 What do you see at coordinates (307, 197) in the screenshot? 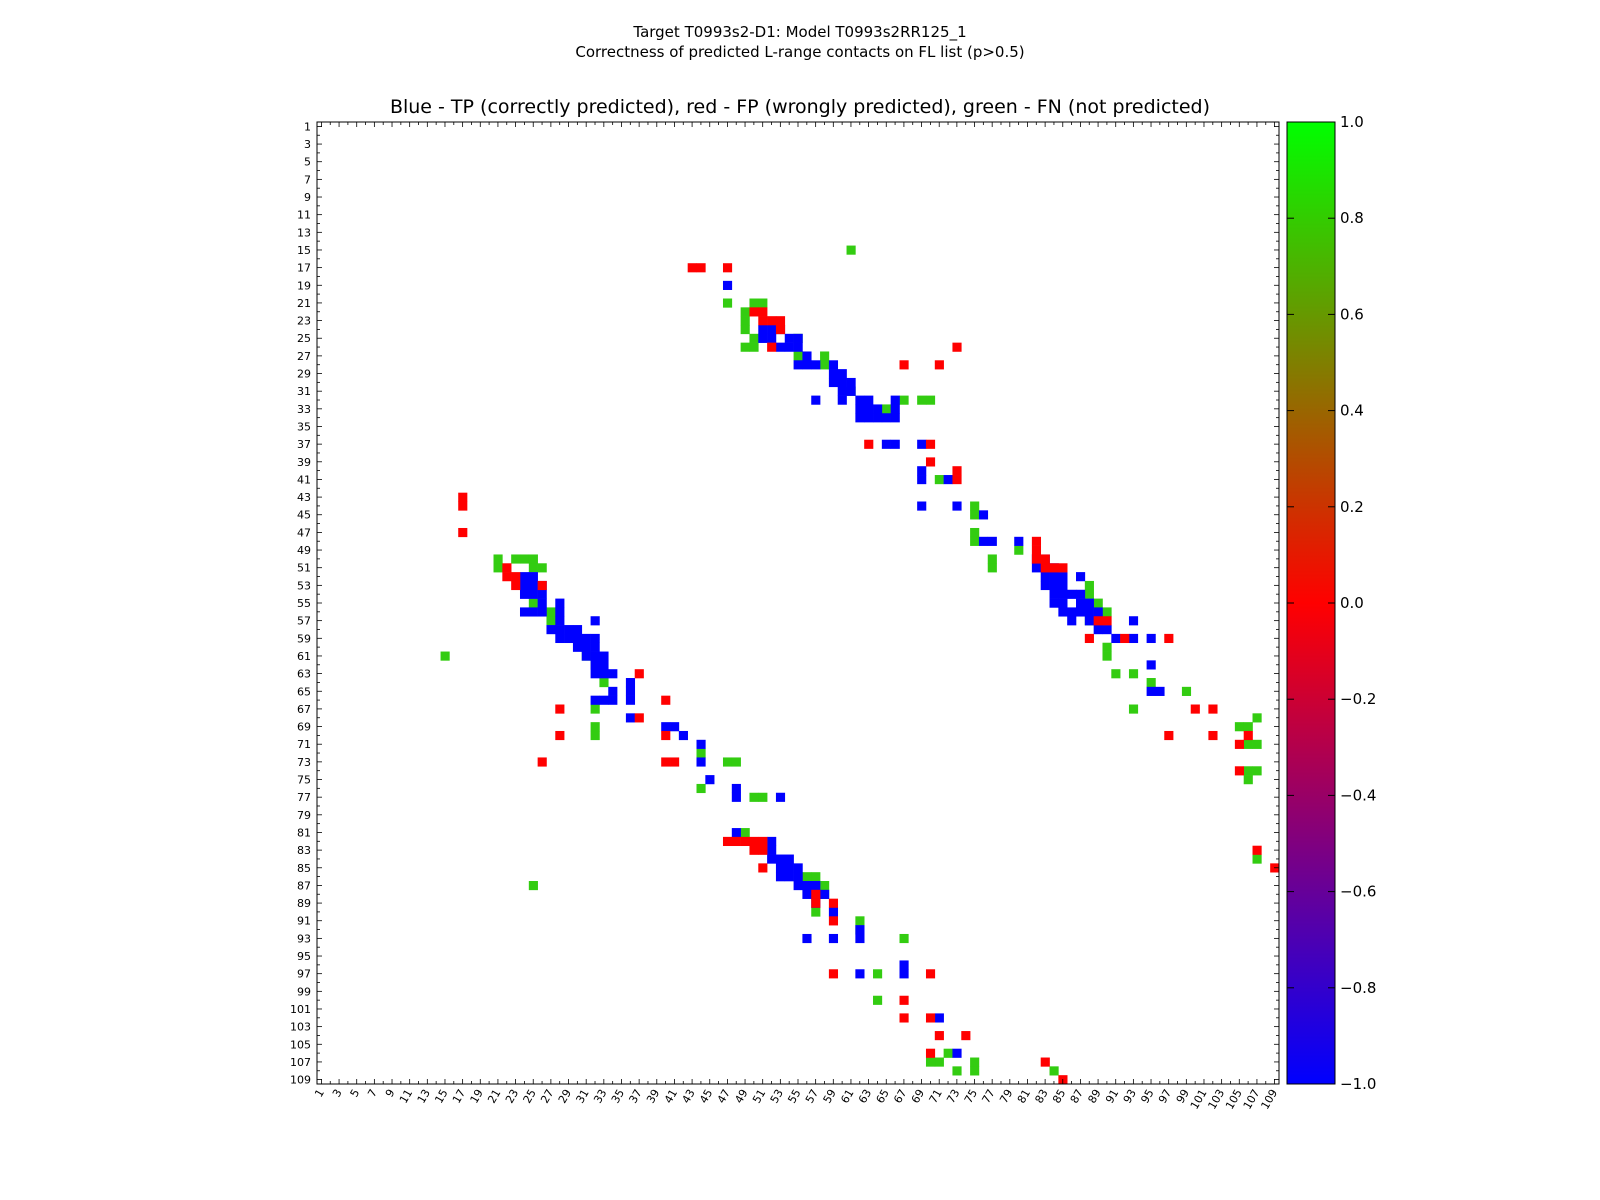
I see `y-tick-label: 9` at bounding box center [307, 197].